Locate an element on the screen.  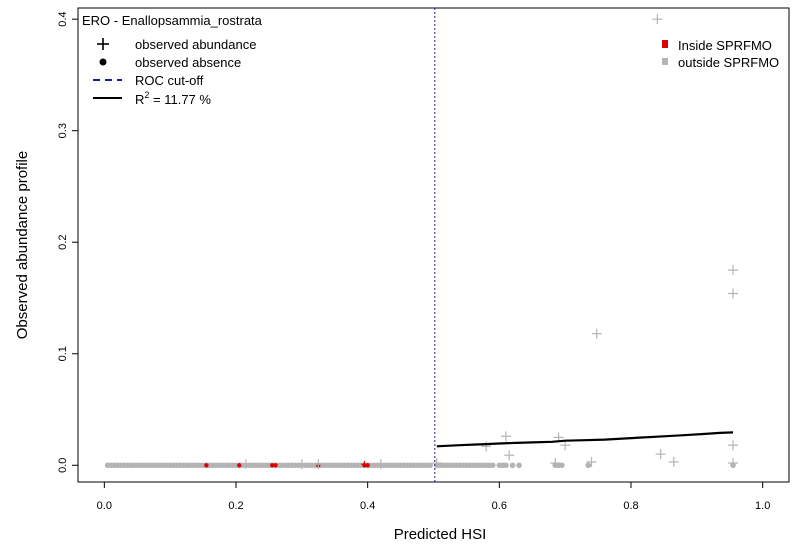
y-axis: 0.0 0.1 0.2 0.3 0.4 is located at coordinates (67, 242).